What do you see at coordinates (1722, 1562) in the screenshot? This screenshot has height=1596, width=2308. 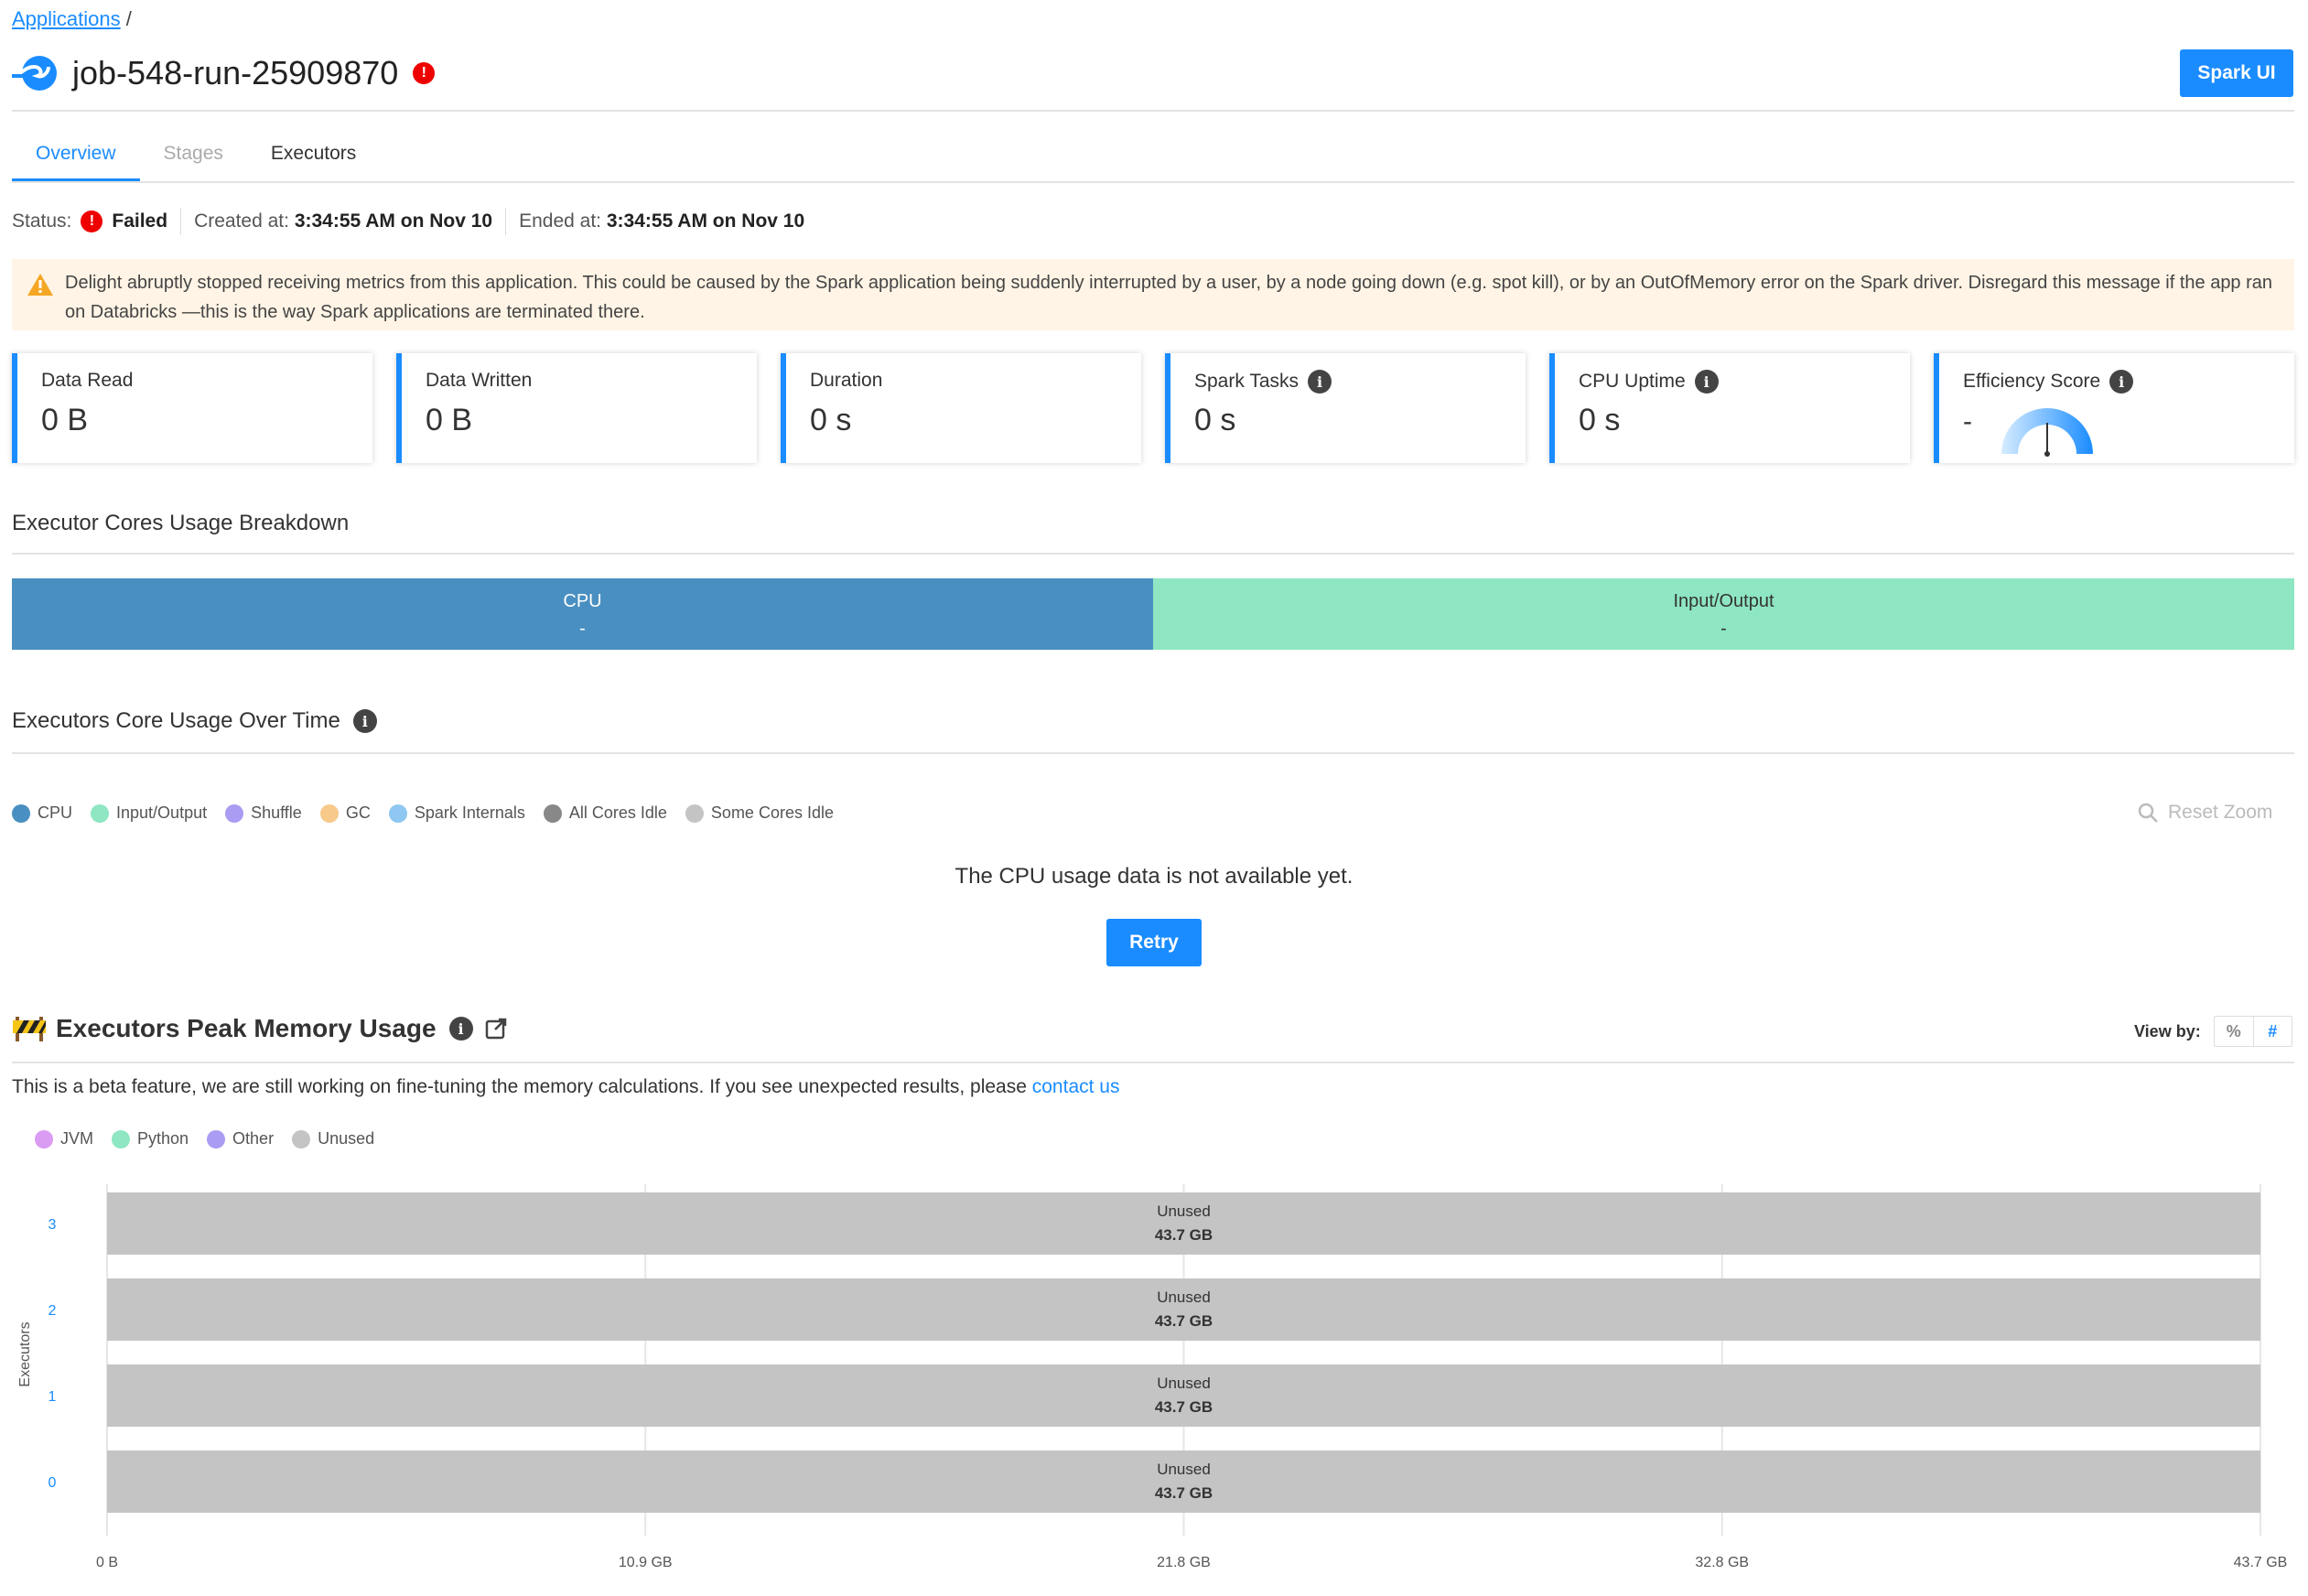 I see `x-tick-label: 32.8 GB` at bounding box center [1722, 1562].